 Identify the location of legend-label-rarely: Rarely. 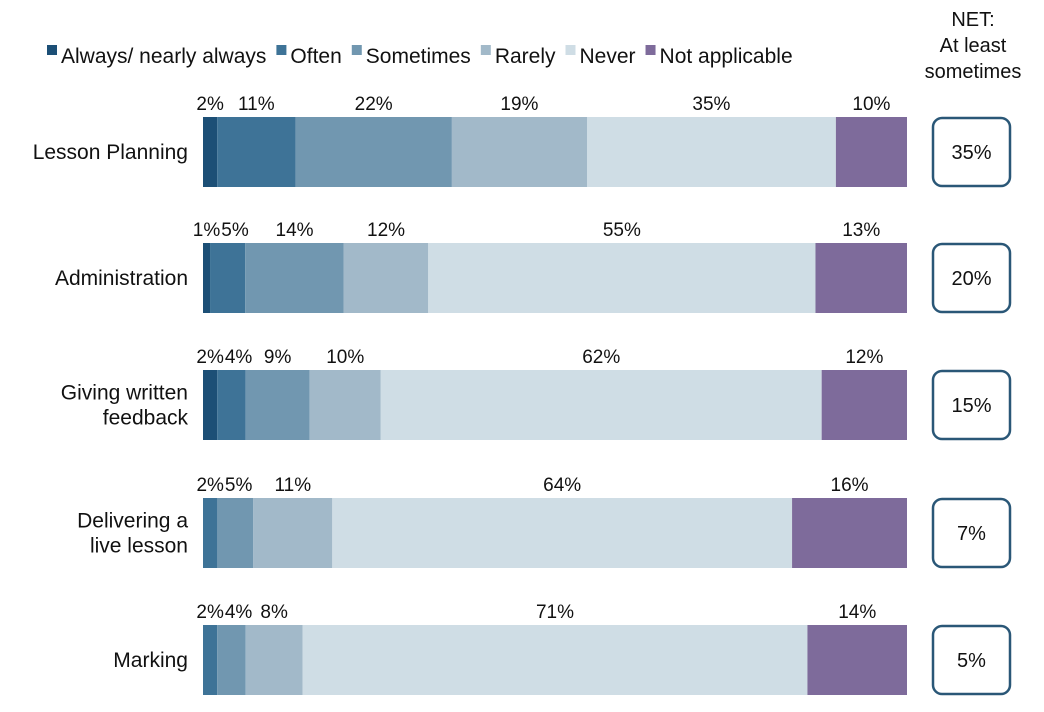
(525, 56).